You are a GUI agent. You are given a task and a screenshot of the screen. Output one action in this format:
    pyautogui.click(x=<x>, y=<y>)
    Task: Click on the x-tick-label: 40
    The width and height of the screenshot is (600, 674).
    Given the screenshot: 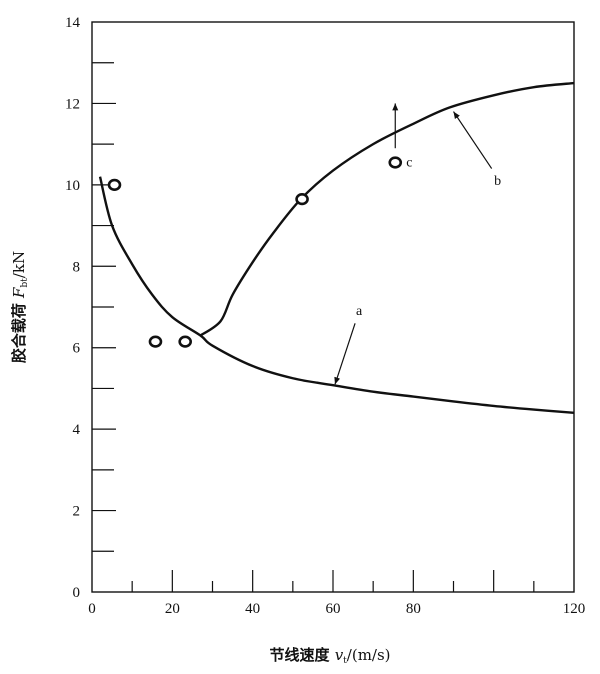 What is the action you would take?
    pyautogui.click(x=252, y=609)
    